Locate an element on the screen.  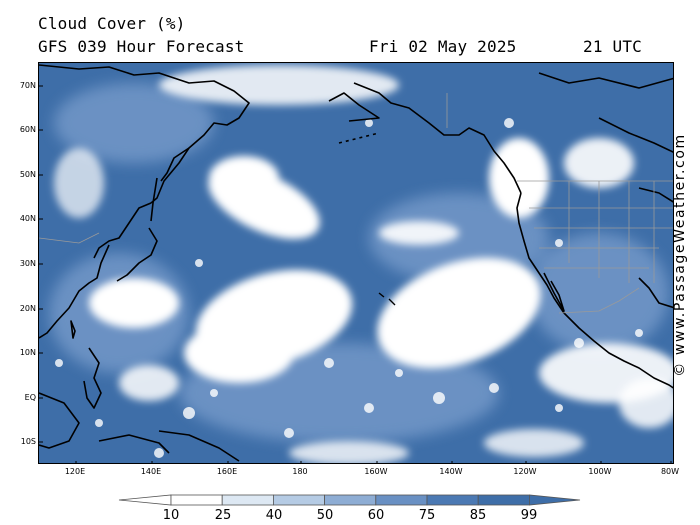
lon-label-120e: 120E is located at coordinates (75, 471).